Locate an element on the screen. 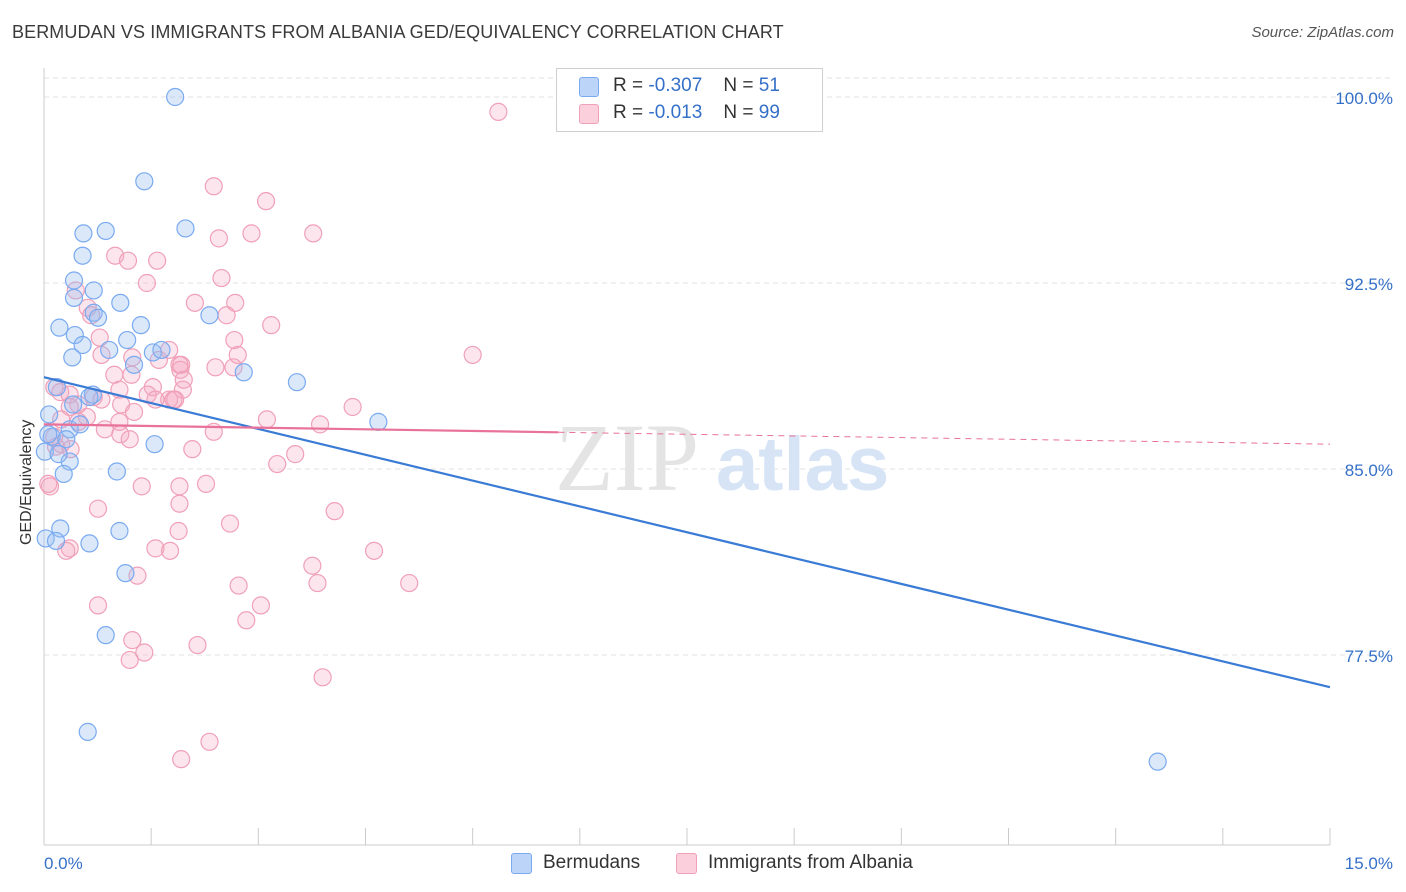 Image resolution: width=1406 pixels, height=892 pixels. trend-line-albania-extrapolated is located at coordinates (944, 438).